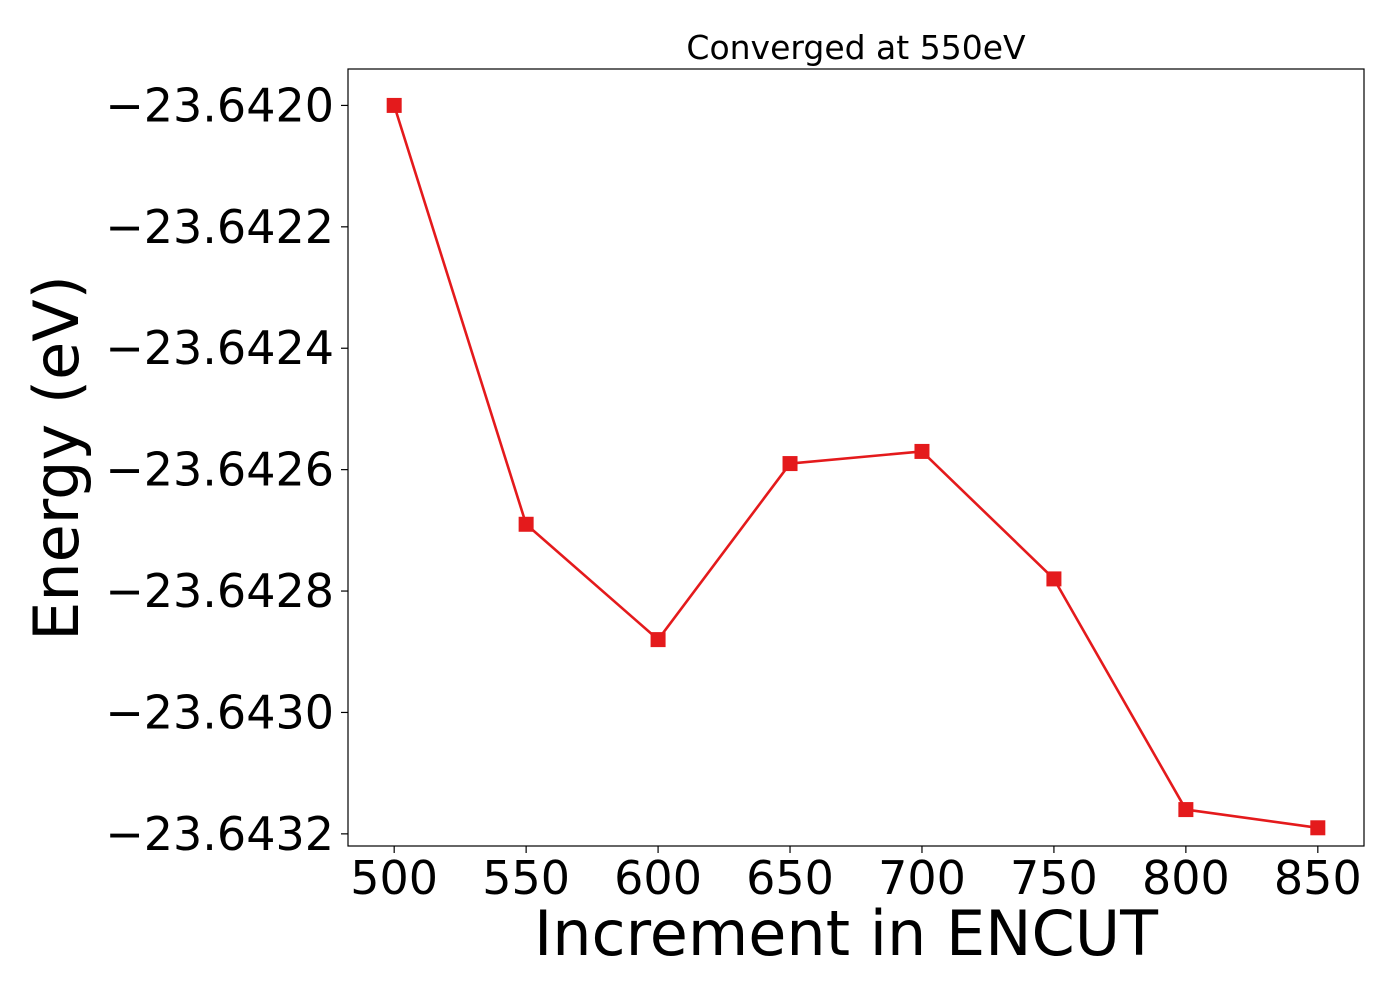 This screenshot has width=1400, height=1000. Describe the element at coordinates (1318, 878) in the screenshot. I see `x-tick-label: 850` at that location.